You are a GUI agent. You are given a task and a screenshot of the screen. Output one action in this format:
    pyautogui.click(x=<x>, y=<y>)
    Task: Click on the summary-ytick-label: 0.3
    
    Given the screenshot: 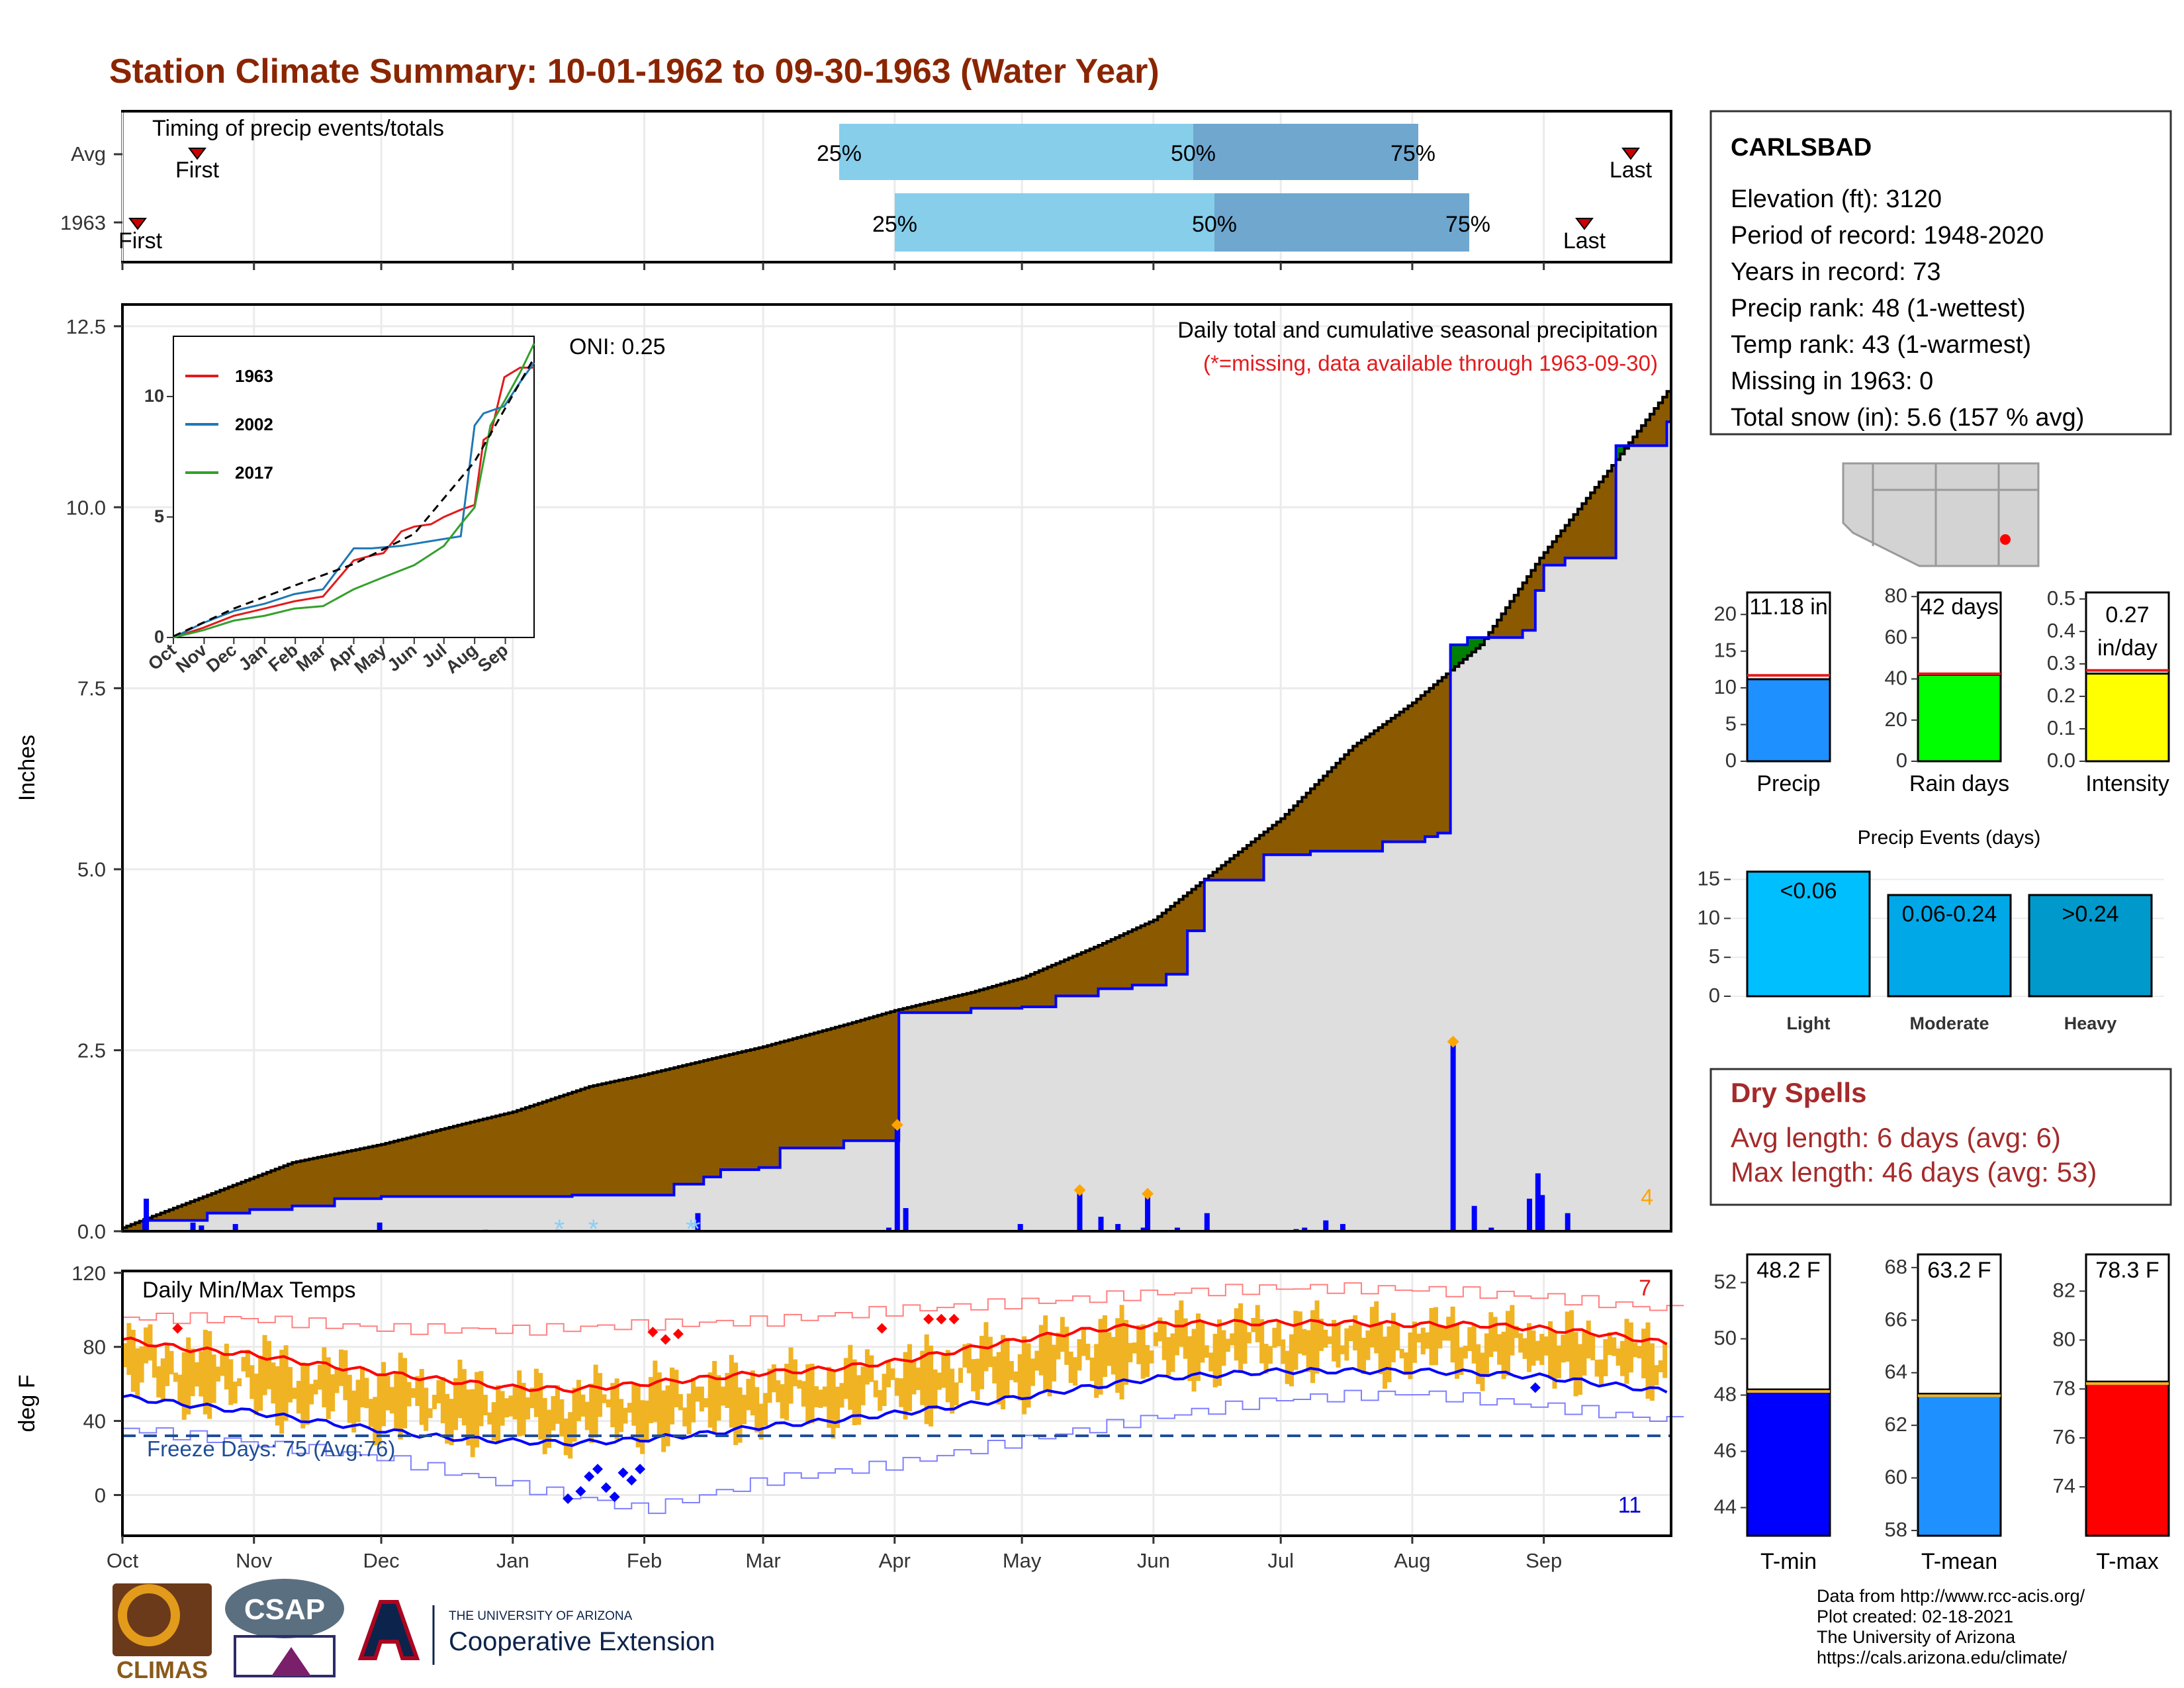 What is the action you would take?
    pyautogui.click(x=2061, y=663)
    